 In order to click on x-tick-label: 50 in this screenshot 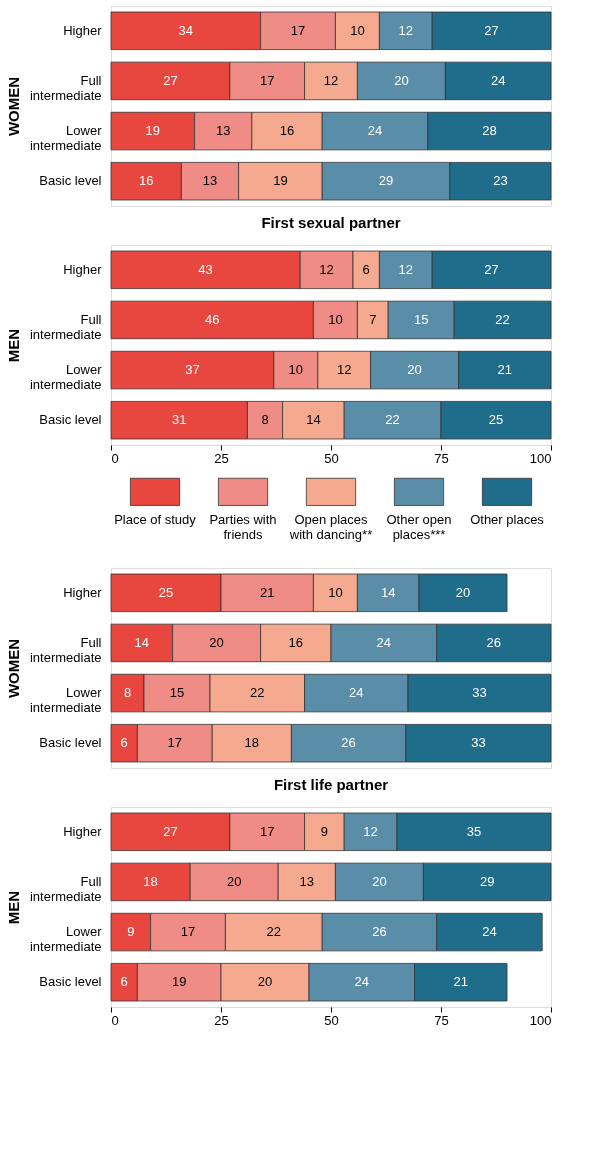, I will do `click(331, 458)`.